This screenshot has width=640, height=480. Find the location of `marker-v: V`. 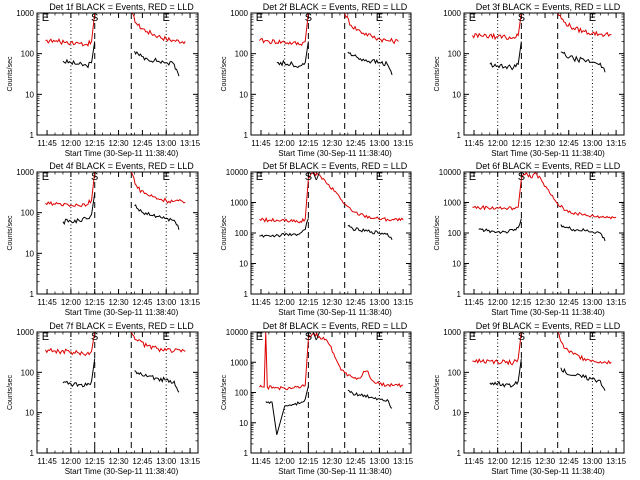

marker-v: V is located at coordinates (317, 177).